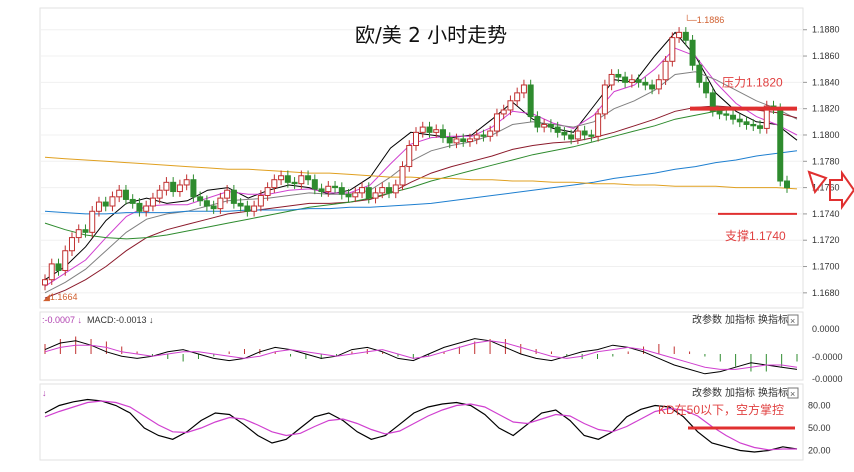  I want to click on macd-close-icon: ×, so click(792, 321).